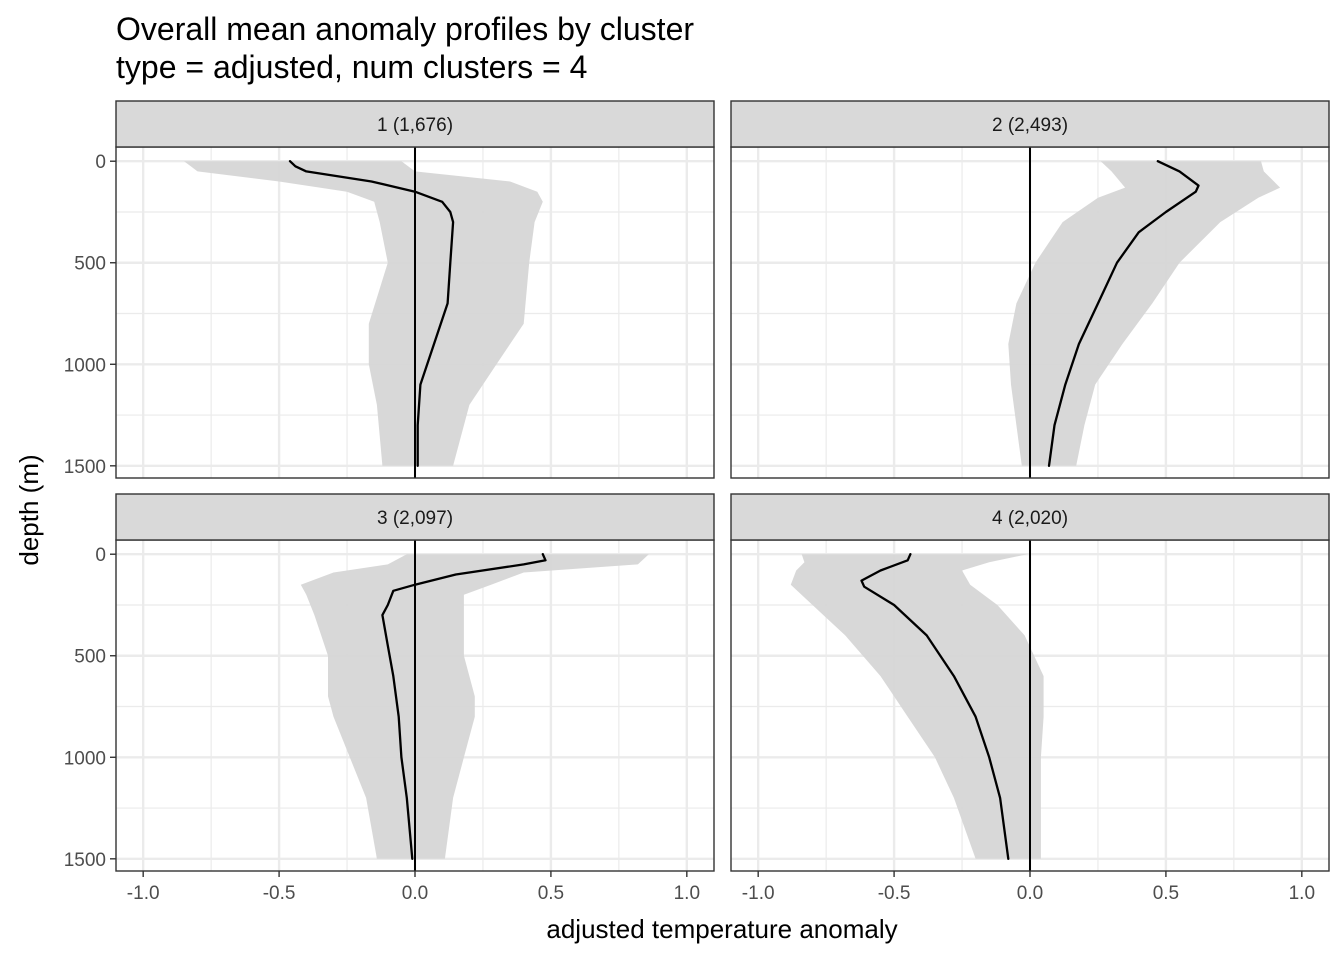  What do you see at coordinates (721, 929) in the screenshot?
I see `x-axis-title: adjusted temperature anomaly` at bounding box center [721, 929].